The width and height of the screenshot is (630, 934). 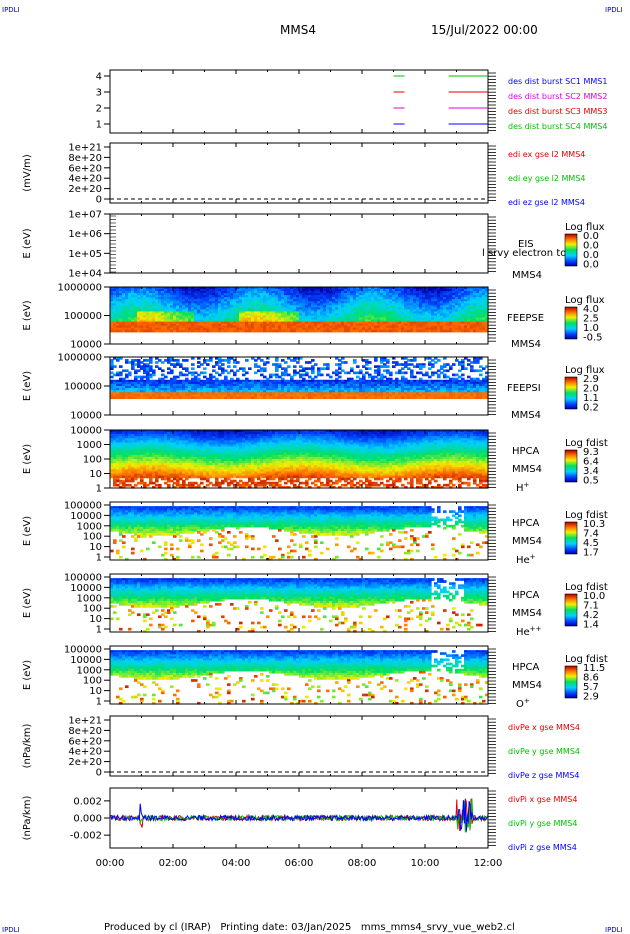 What do you see at coordinates (524, 388) in the screenshot?
I see `instrument-label: FEEPSI` at bounding box center [524, 388].